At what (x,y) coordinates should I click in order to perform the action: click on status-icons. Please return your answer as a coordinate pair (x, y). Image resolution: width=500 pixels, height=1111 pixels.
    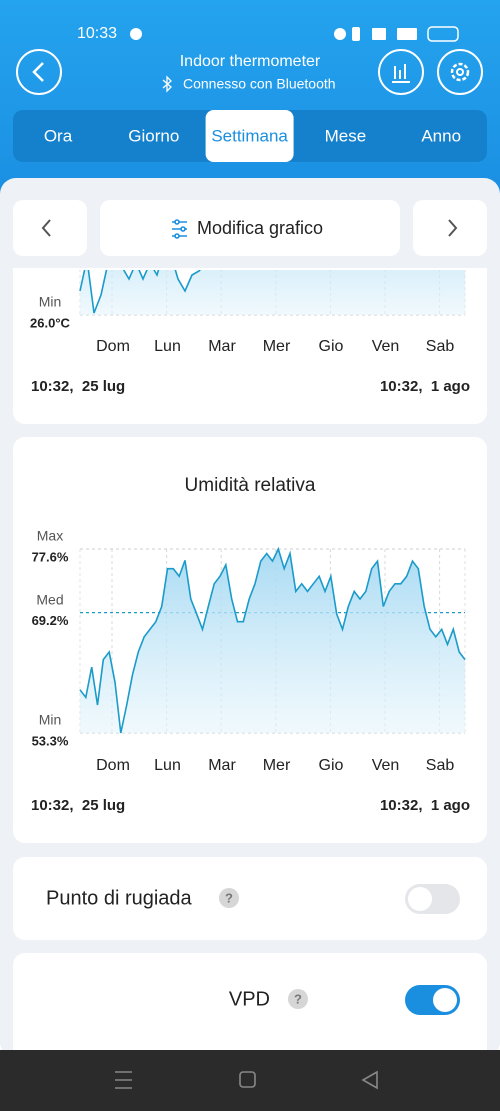
    Looking at the image, I should click on (396, 34).